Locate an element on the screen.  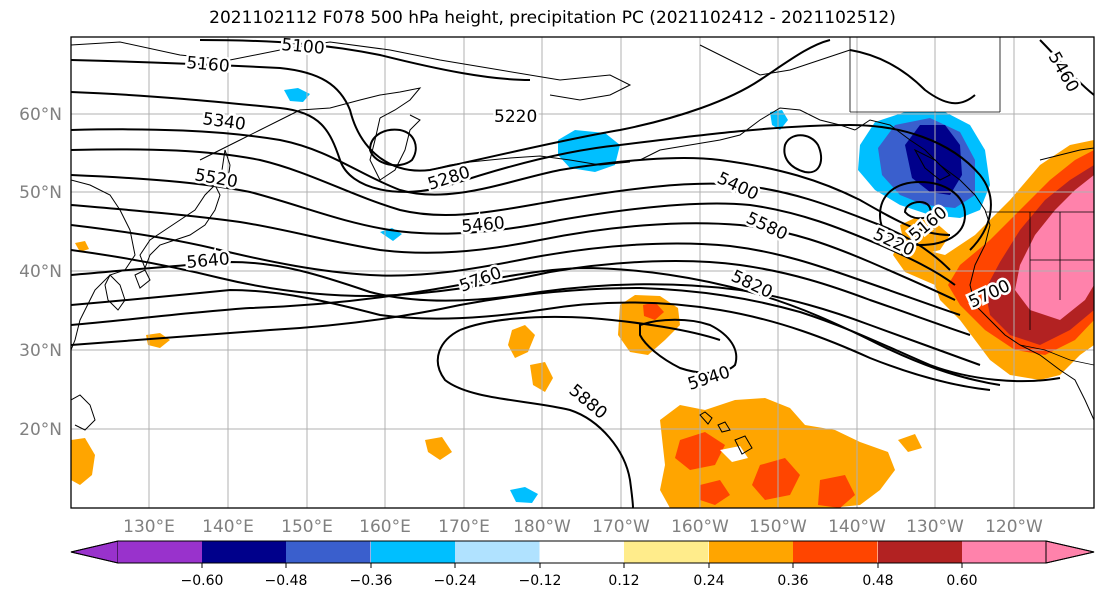
precip-pos-cpac-red is located at coordinates (653, 311).